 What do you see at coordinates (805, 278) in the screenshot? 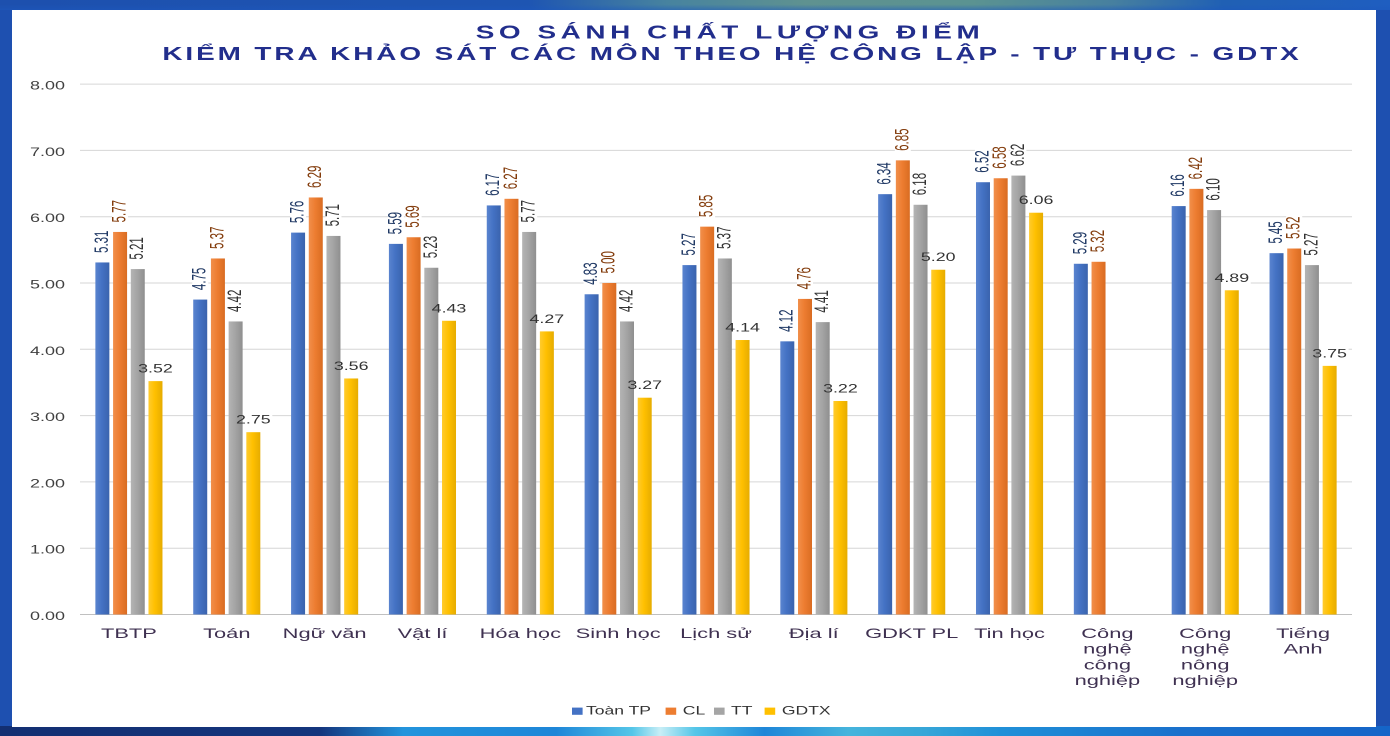
I see `svg-text: 4.76` at bounding box center [805, 278].